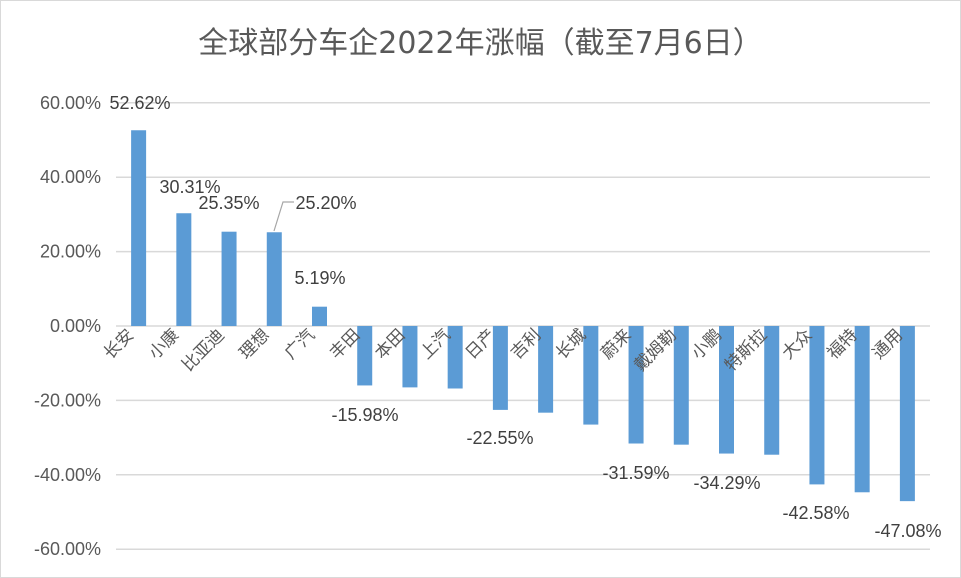  What do you see at coordinates (70, 177) in the screenshot?
I see `y-tick-label: 40.00%` at bounding box center [70, 177].